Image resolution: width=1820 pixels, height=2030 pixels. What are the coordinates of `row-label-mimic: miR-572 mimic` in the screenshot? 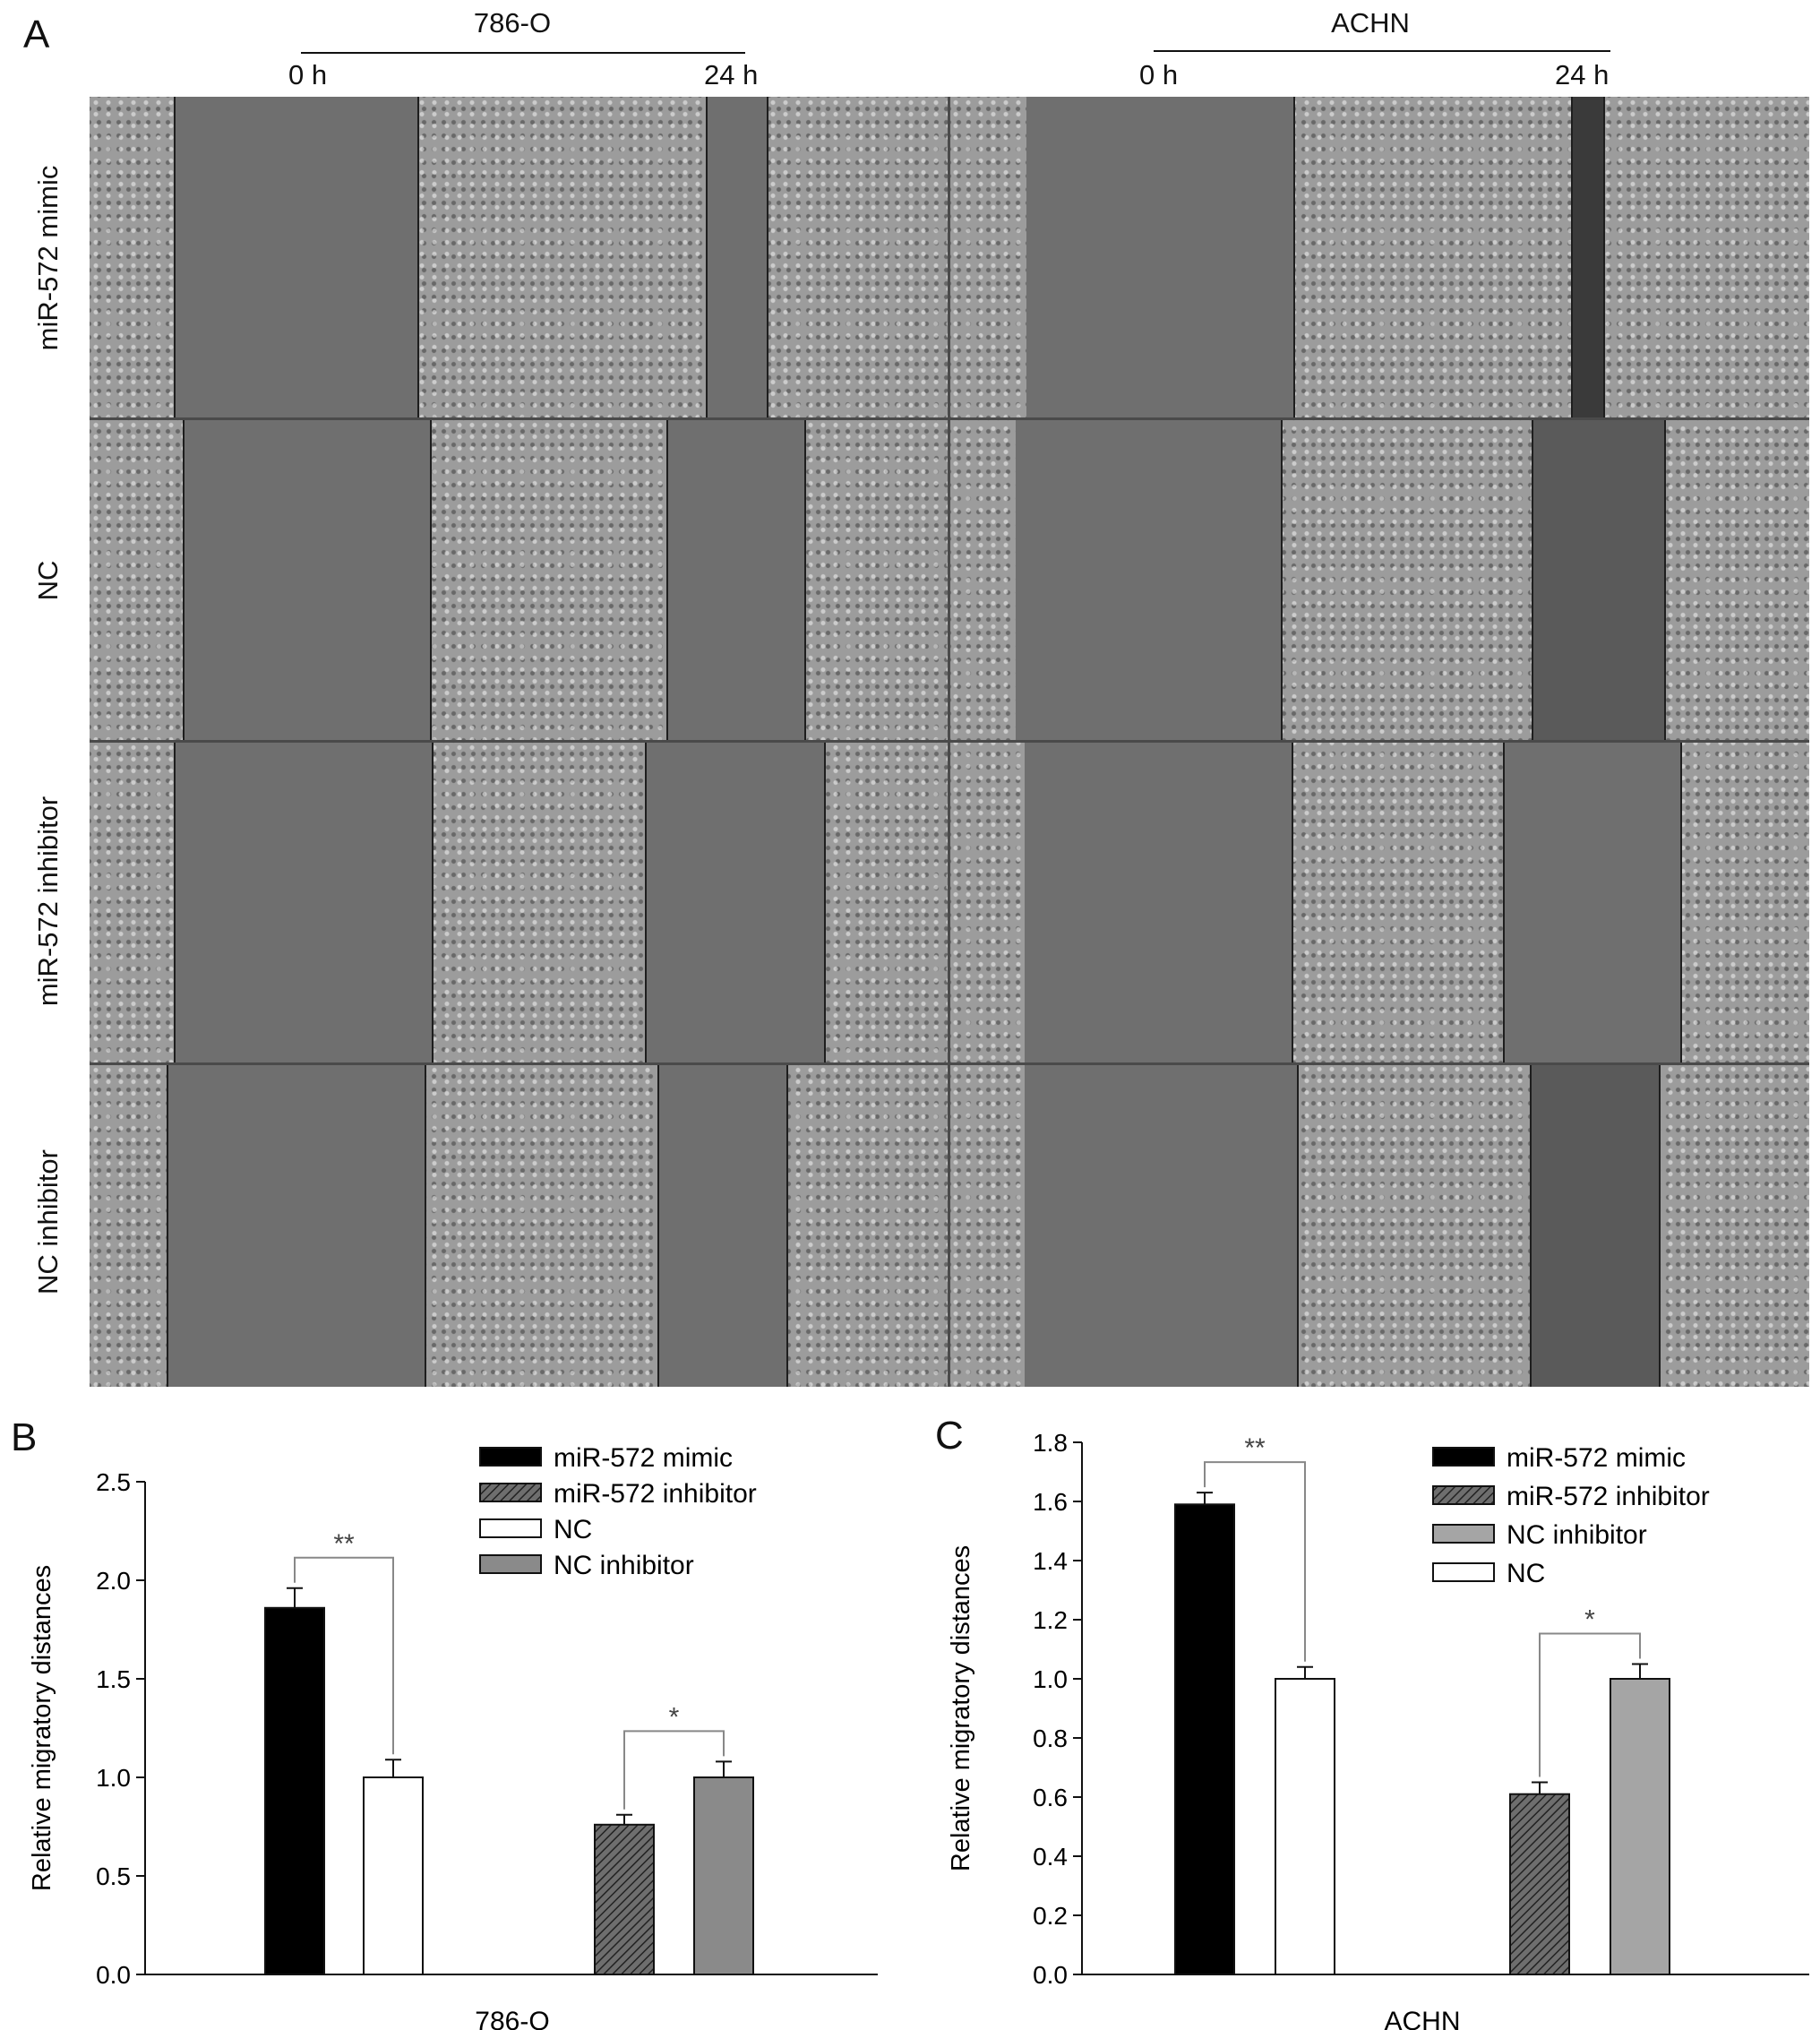 It's located at (48, 258).